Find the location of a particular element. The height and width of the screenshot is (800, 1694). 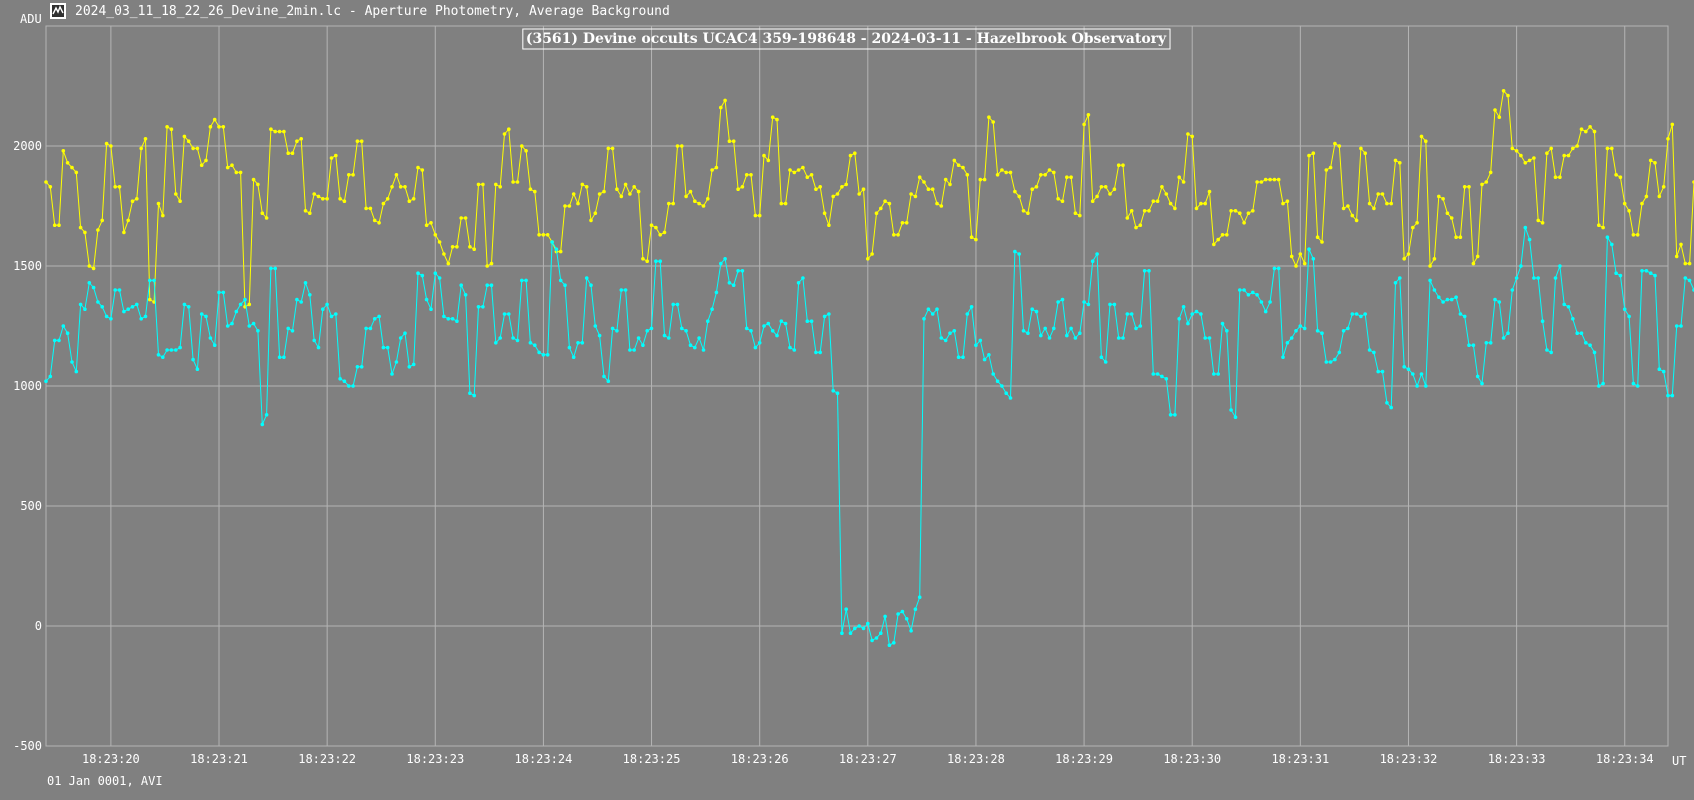

x-tick-label: 18:23:21 is located at coordinates (219, 759).